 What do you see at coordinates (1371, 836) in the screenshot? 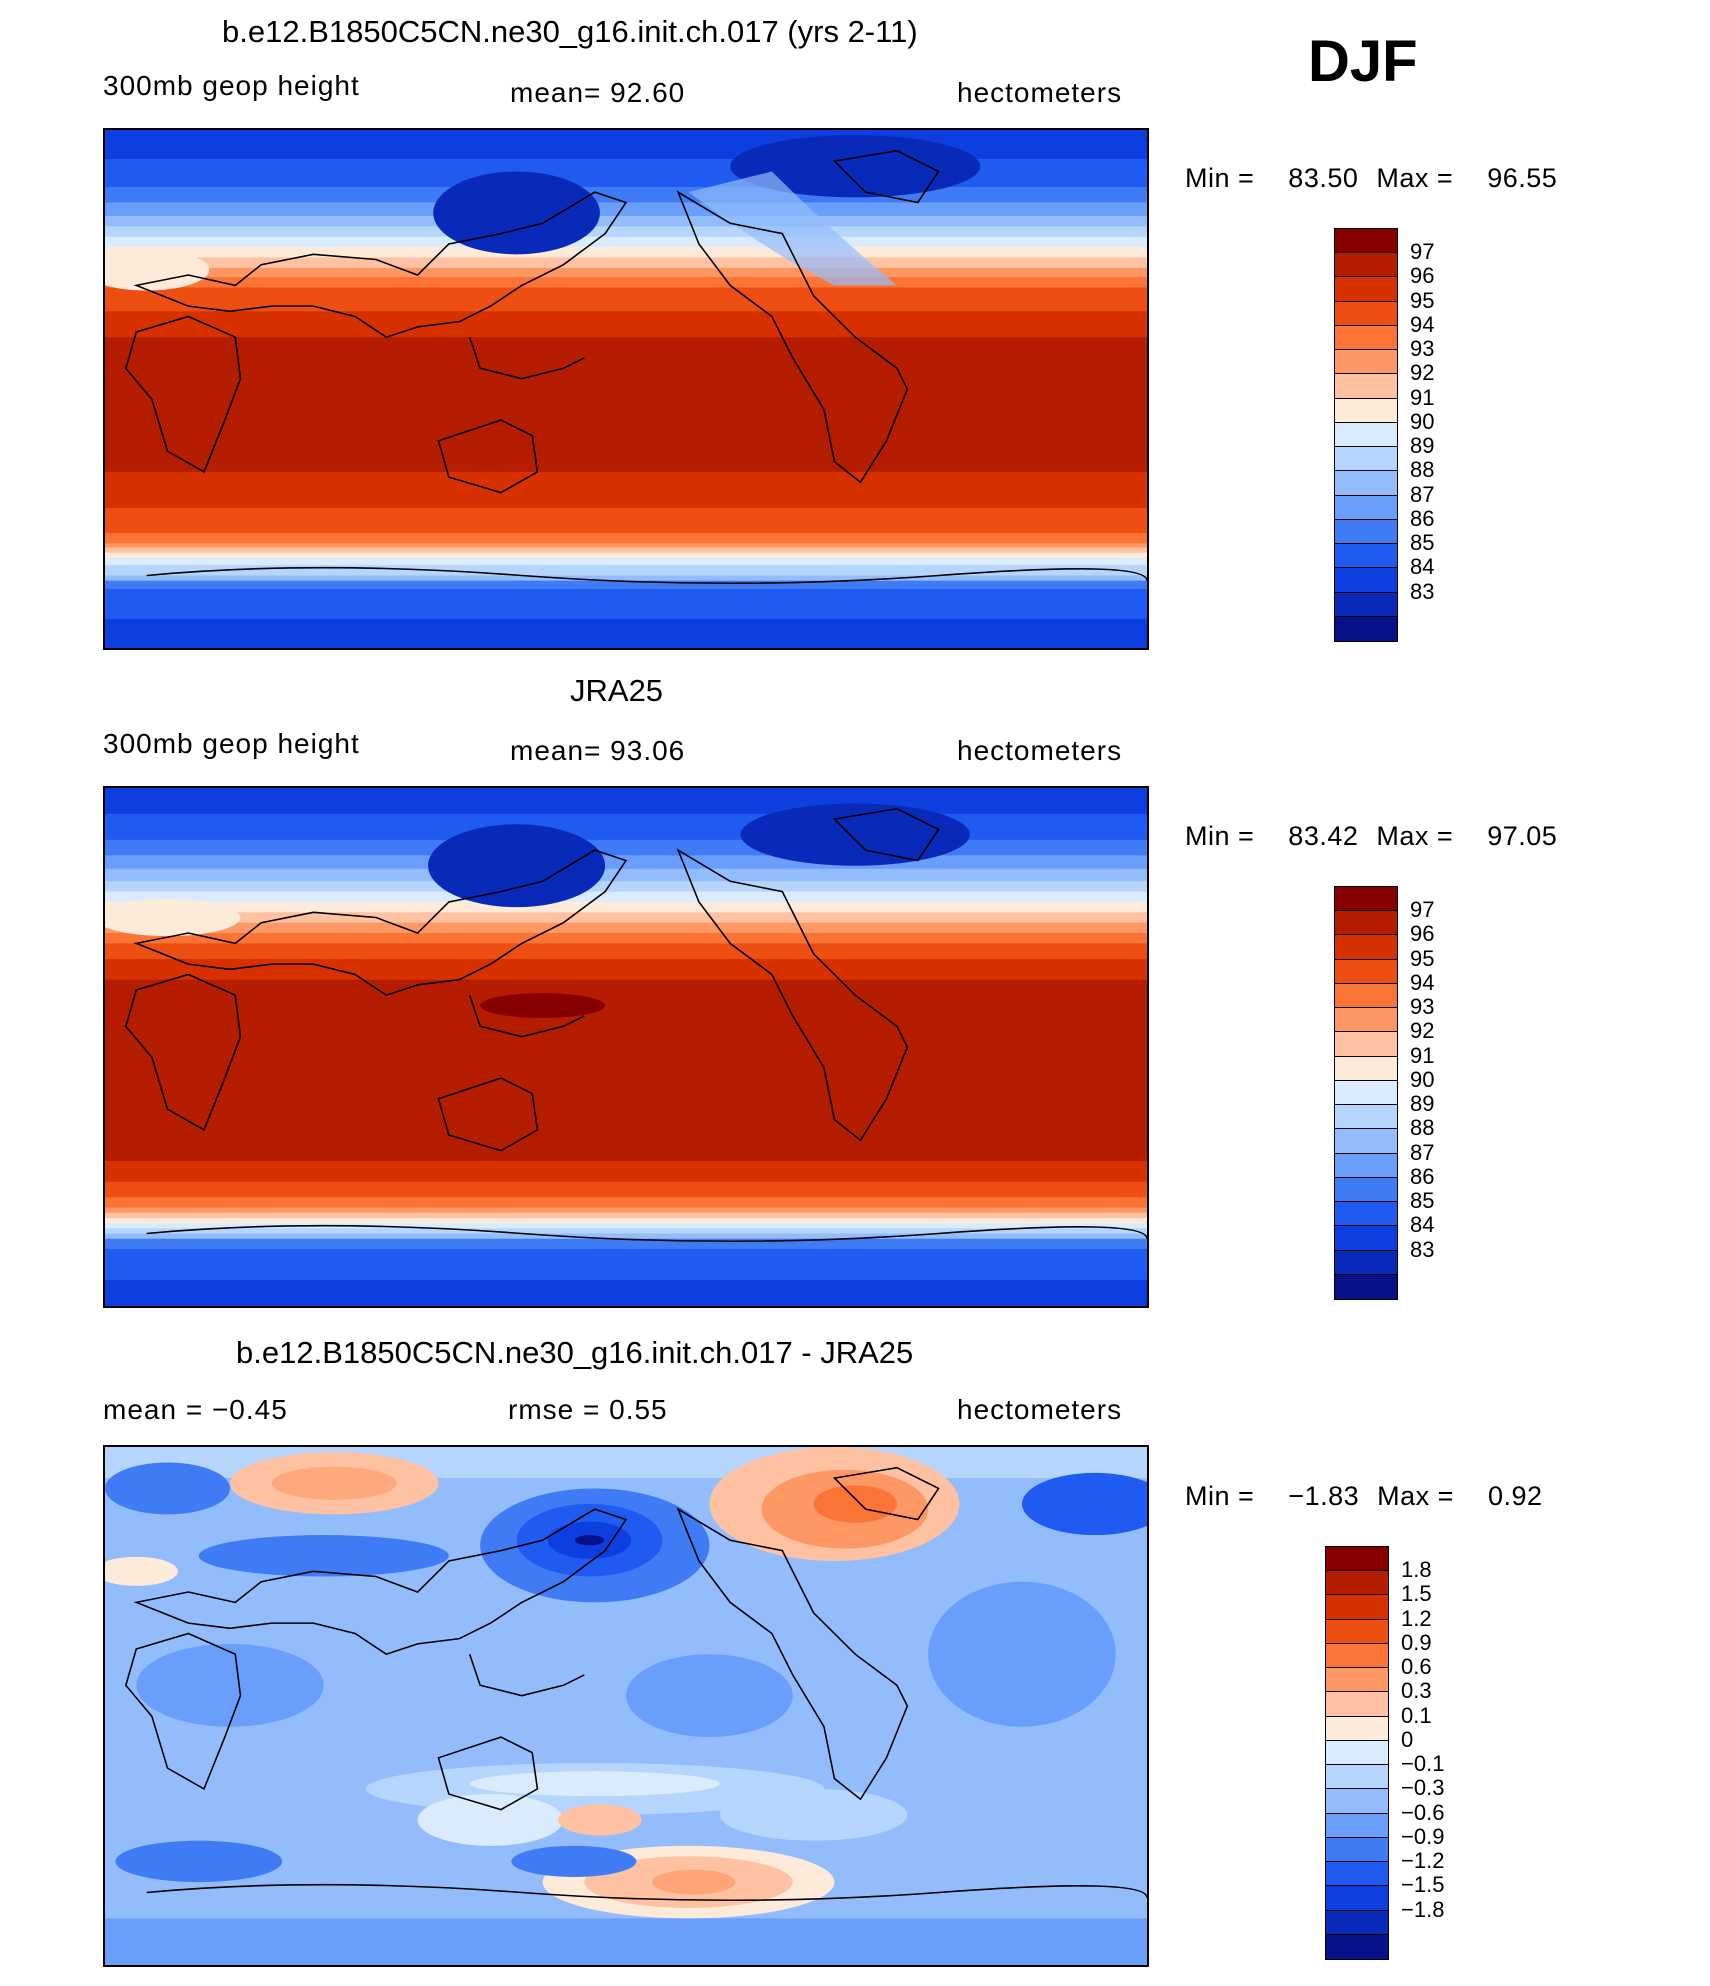
I see `panel2-min-label: Min = 83.42 Max = 97.05` at bounding box center [1371, 836].